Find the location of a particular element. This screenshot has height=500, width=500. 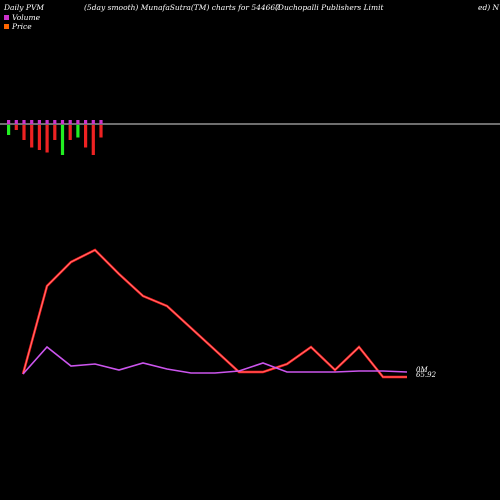

legend-volume: Volume is located at coordinates (22, 17).